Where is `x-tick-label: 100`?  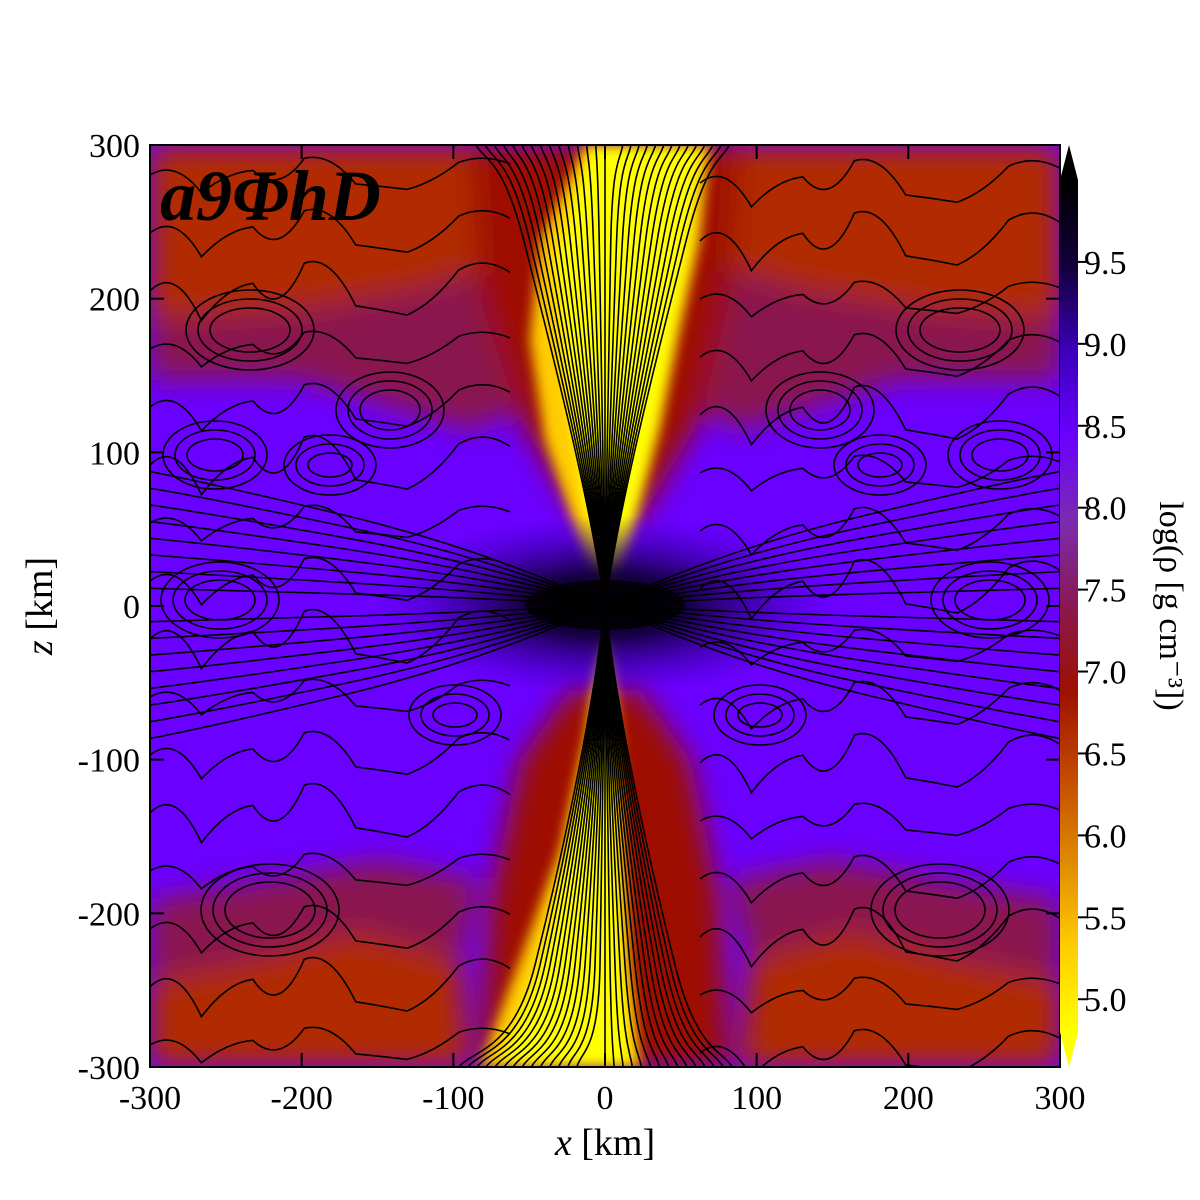
x-tick-label: 100 is located at coordinates (756, 1098).